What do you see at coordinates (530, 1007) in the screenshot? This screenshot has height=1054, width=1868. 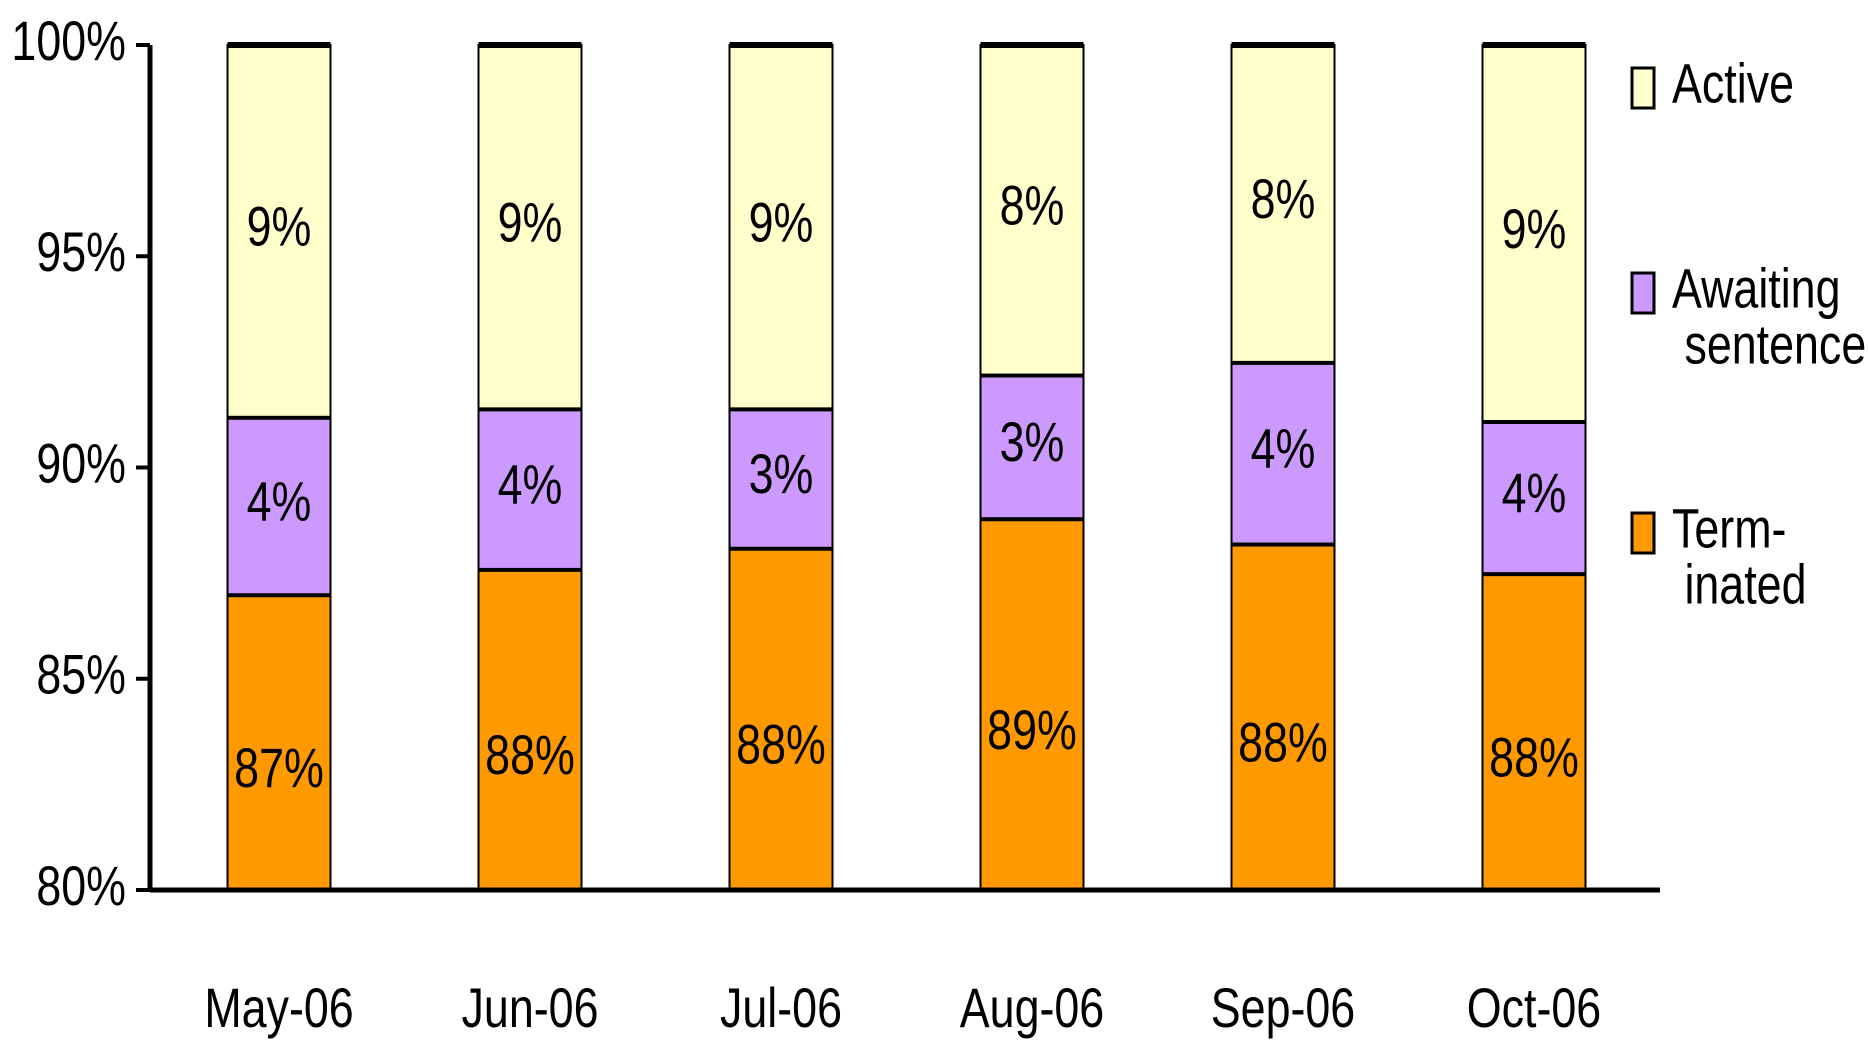 I see `x-tick-label: Jun-06` at bounding box center [530, 1007].